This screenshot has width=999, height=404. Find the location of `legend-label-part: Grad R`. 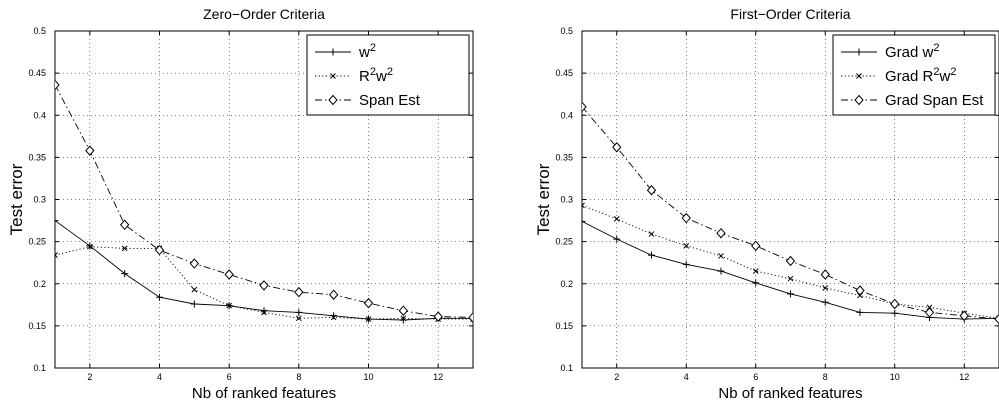

legend-label-part: Grad R is located at coordinates (909, 76).